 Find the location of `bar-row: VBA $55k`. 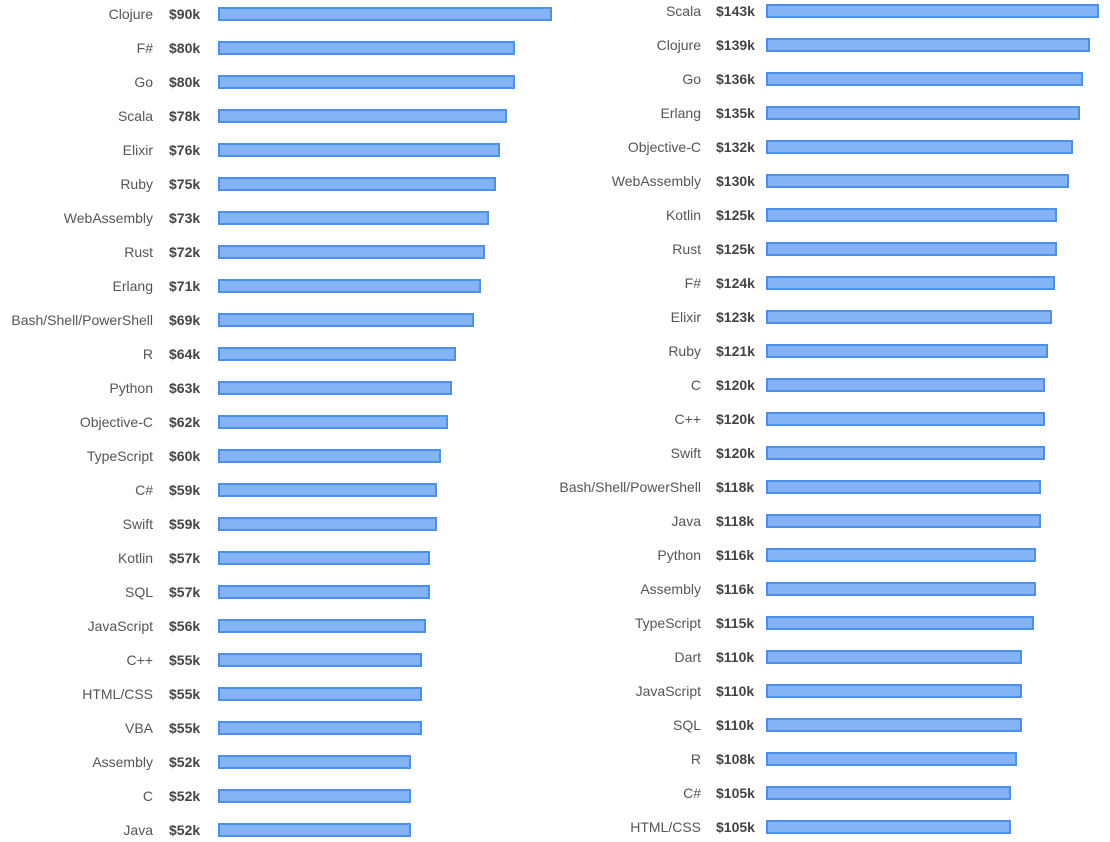

bar-row: VBA $55k is located at coordinates (555, 728).